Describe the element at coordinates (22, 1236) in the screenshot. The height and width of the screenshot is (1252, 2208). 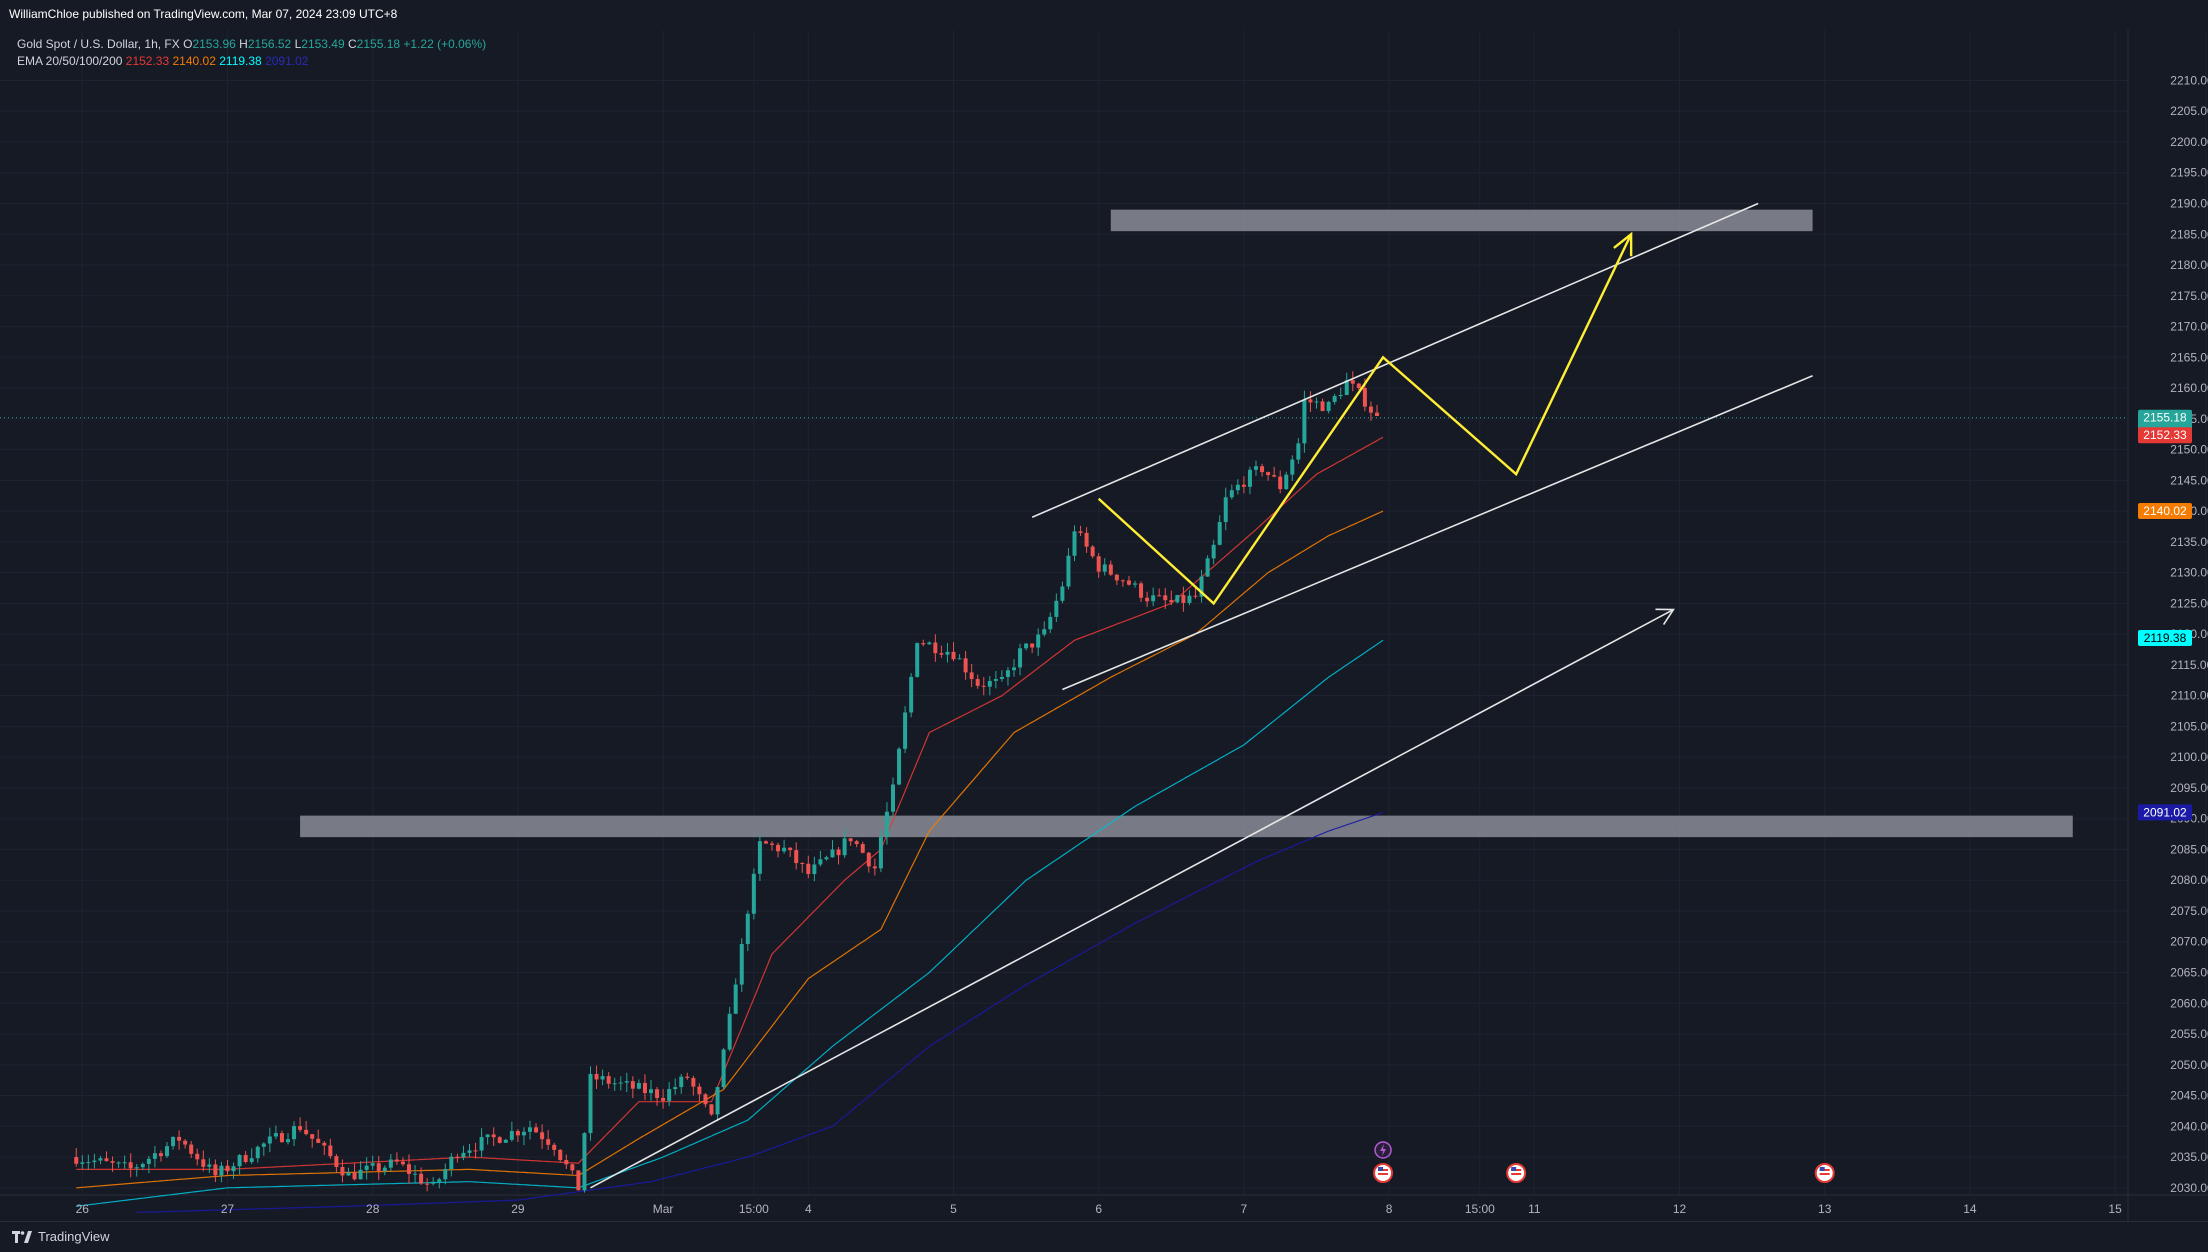
I see `tradingview-logo-icon` at that location.